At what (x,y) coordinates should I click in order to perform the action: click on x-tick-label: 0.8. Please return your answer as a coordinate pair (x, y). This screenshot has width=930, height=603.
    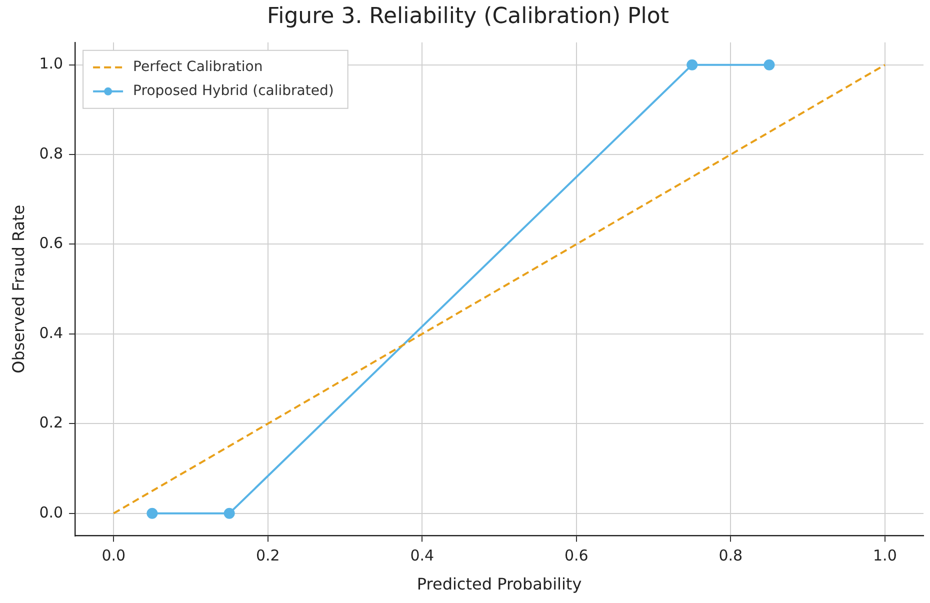
    Looking at the image, I should click on (730, 555).